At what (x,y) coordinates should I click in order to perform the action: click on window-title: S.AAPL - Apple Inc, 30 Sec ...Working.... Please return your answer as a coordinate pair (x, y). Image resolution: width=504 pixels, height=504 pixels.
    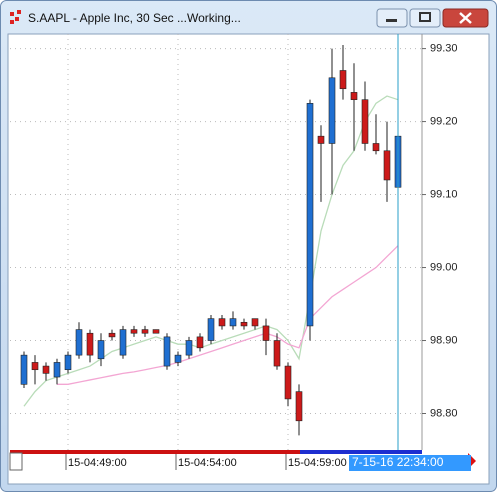
    Looking at the image, I should click on (134, 18).